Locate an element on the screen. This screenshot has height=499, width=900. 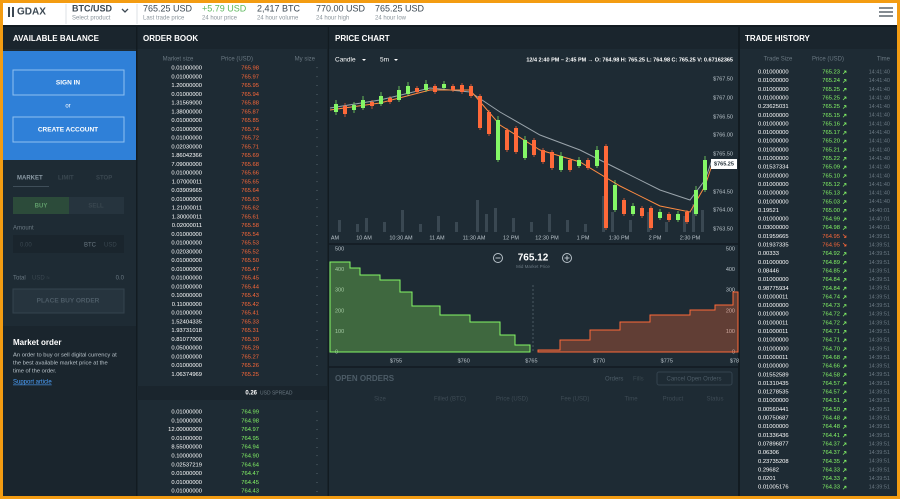
top-bar is located at coordinates (450, 14).